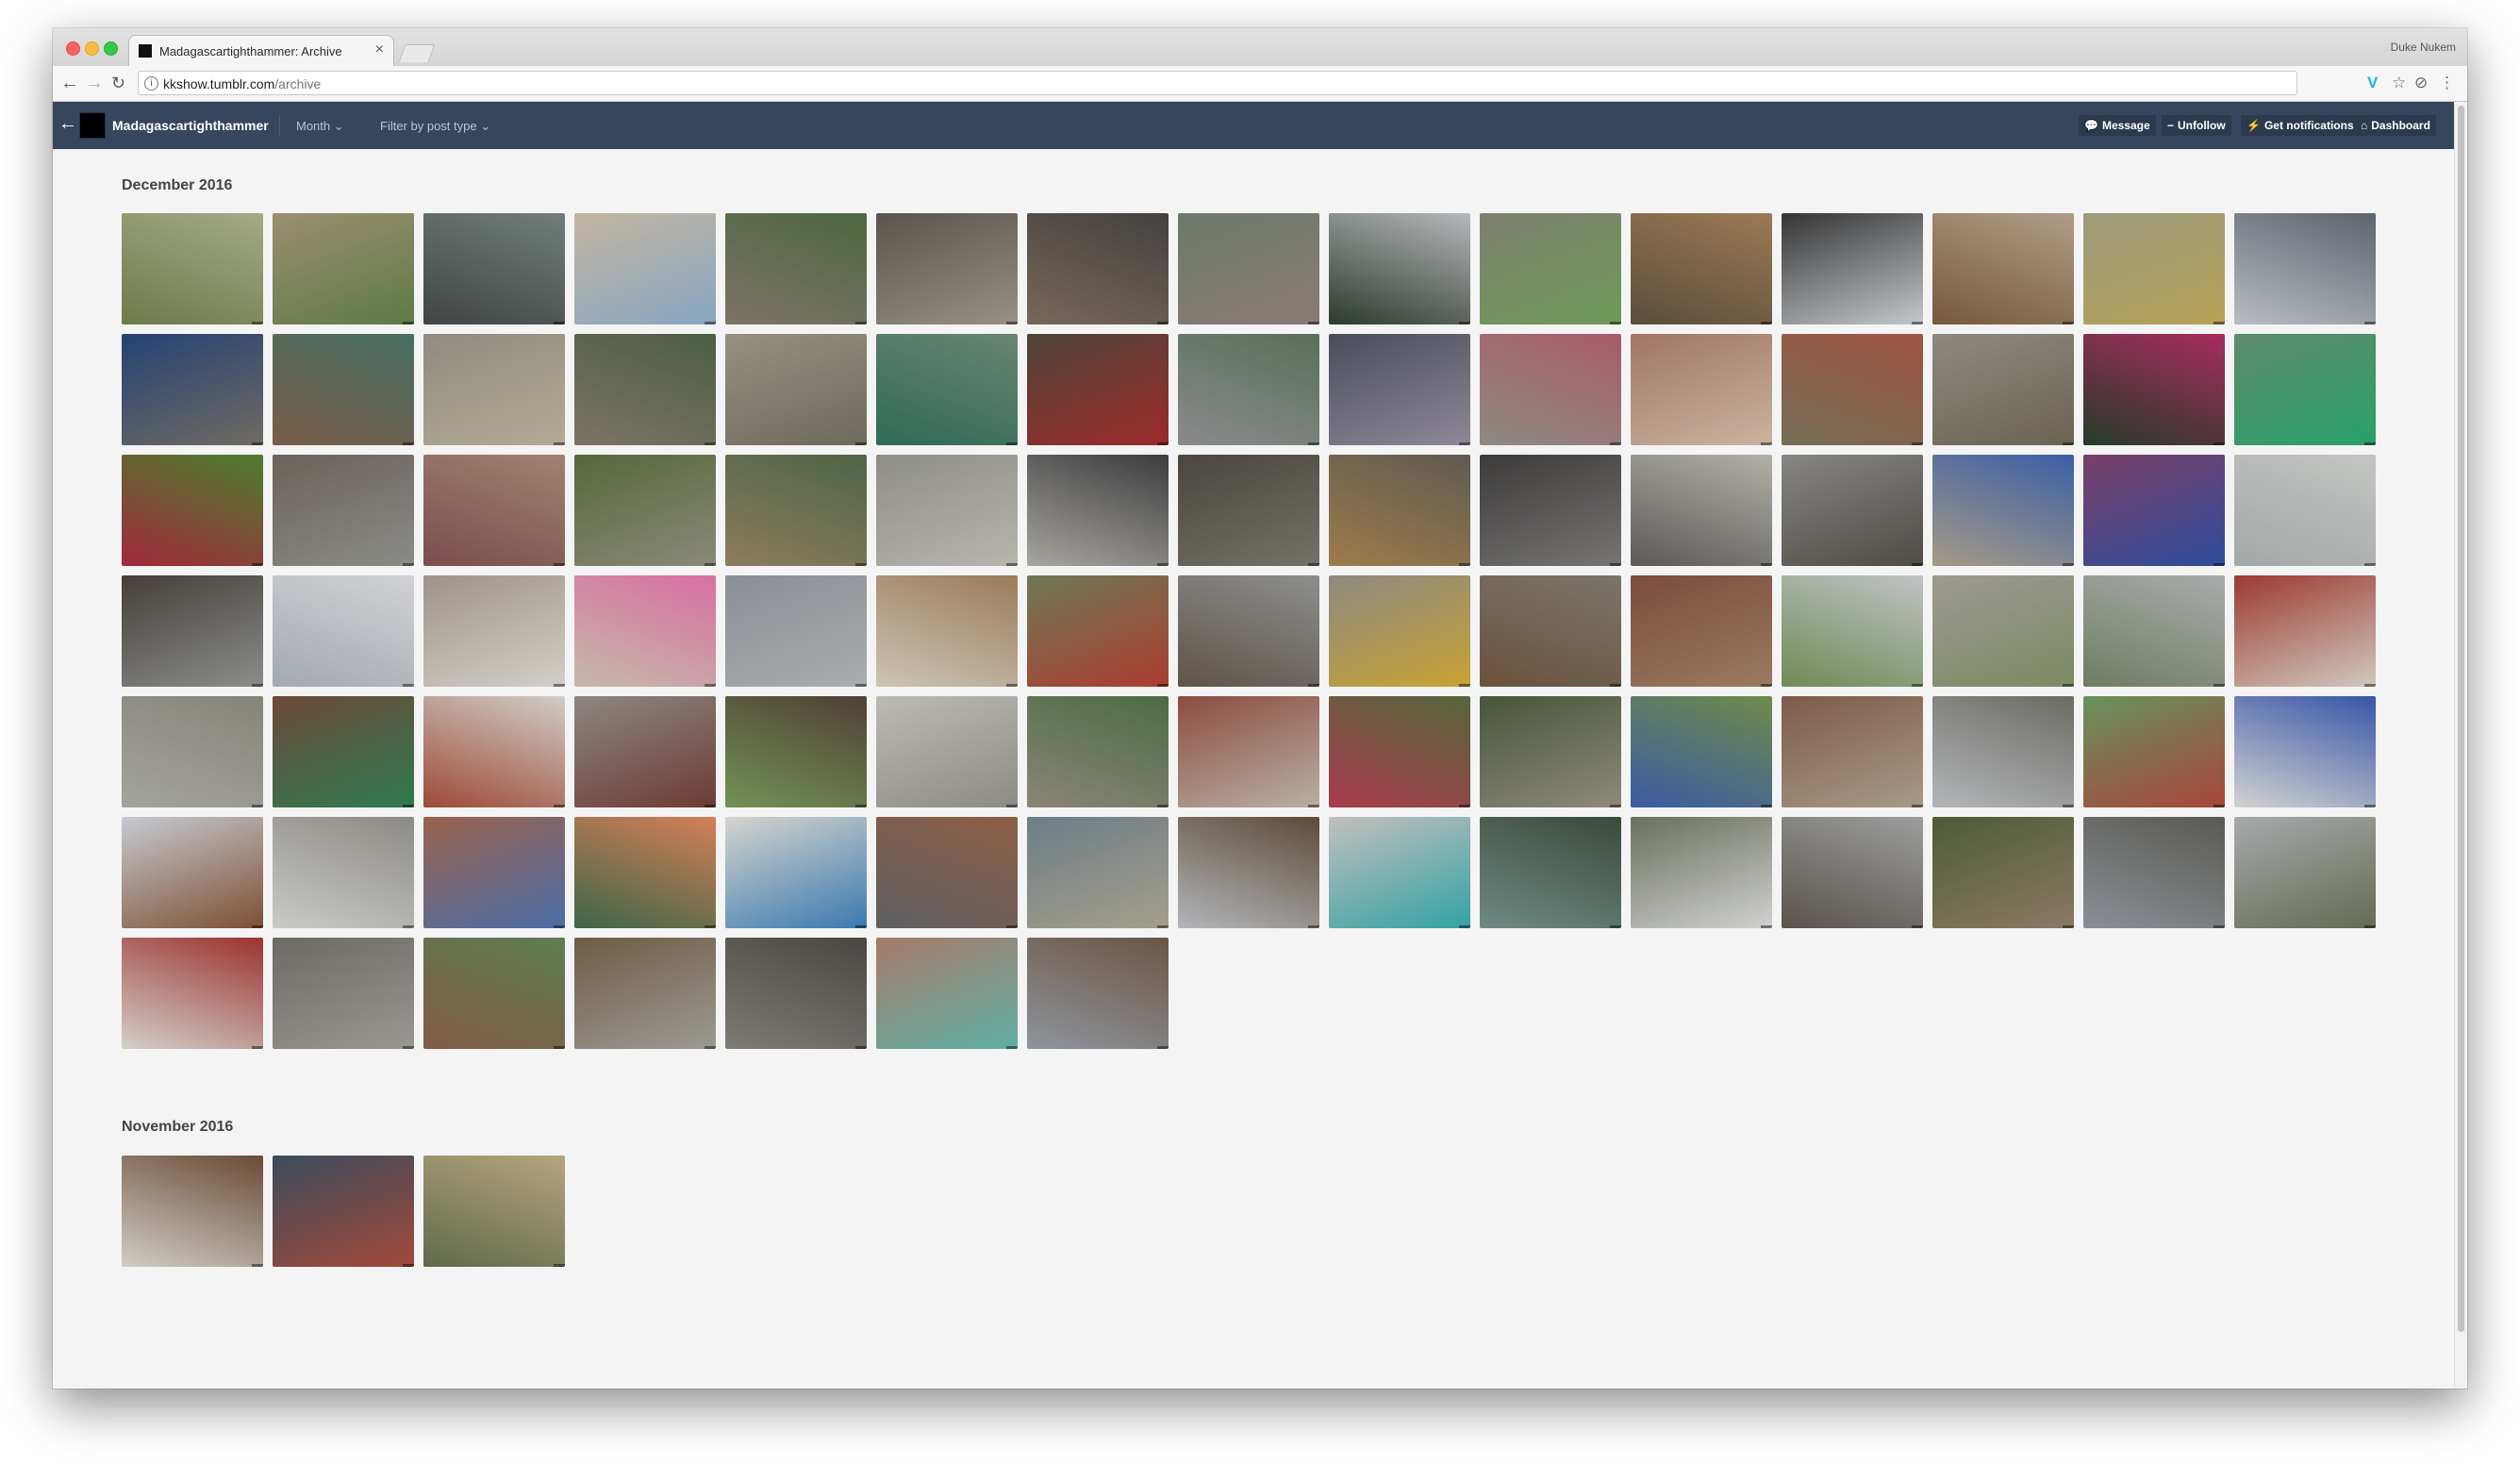  What do you see at coordinates (92, 125) in the screenshot?
I see `blog-avatar` at bounding box center [92, 125].